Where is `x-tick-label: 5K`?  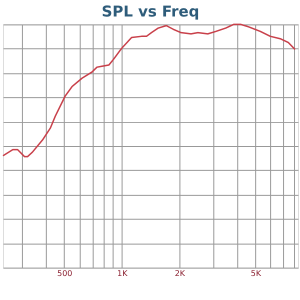
x-tick-label: 5K is located at coordinates (256, 273).